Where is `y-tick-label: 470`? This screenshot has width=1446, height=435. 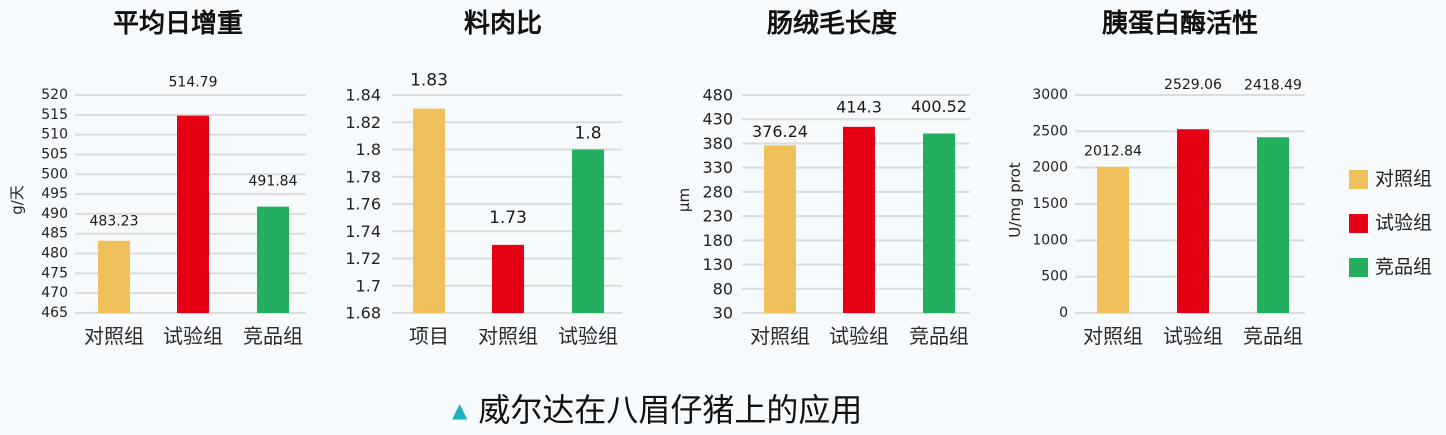
y-tick-label: 470 is located at coordinates (54, 293).